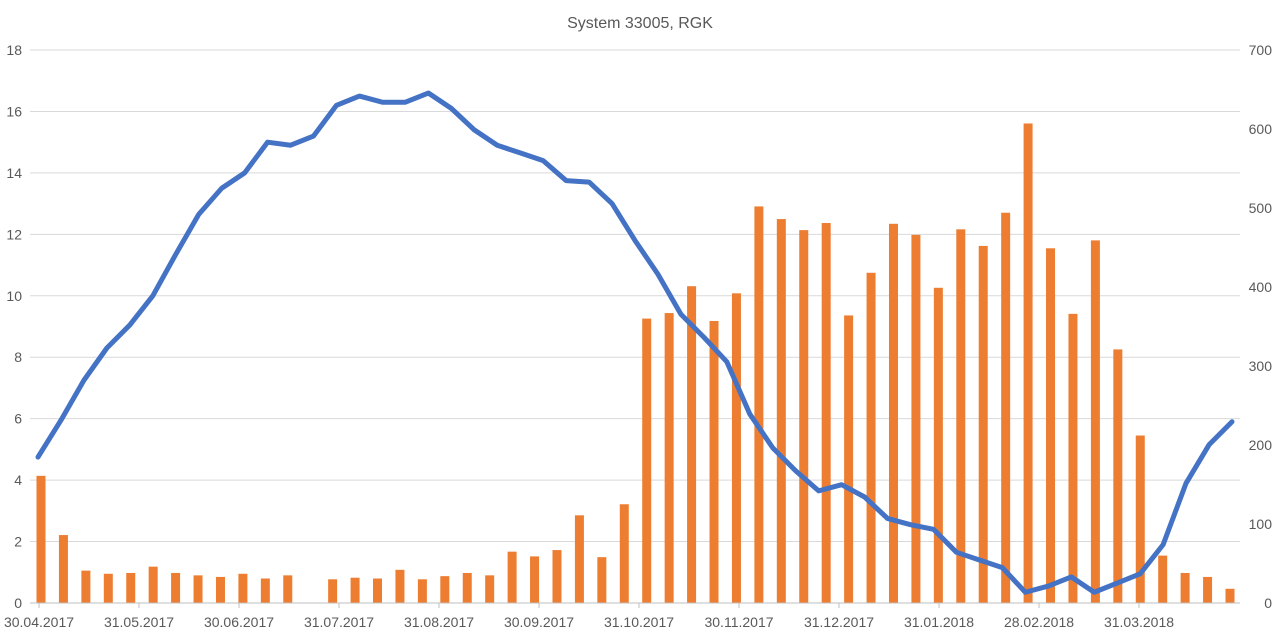 This screenshot has height=640, width=1280. What do you see at coordinates (14, 50) in the screenshot?
I see `y-left-tick-label: 18` at bounding box center [14, 50].